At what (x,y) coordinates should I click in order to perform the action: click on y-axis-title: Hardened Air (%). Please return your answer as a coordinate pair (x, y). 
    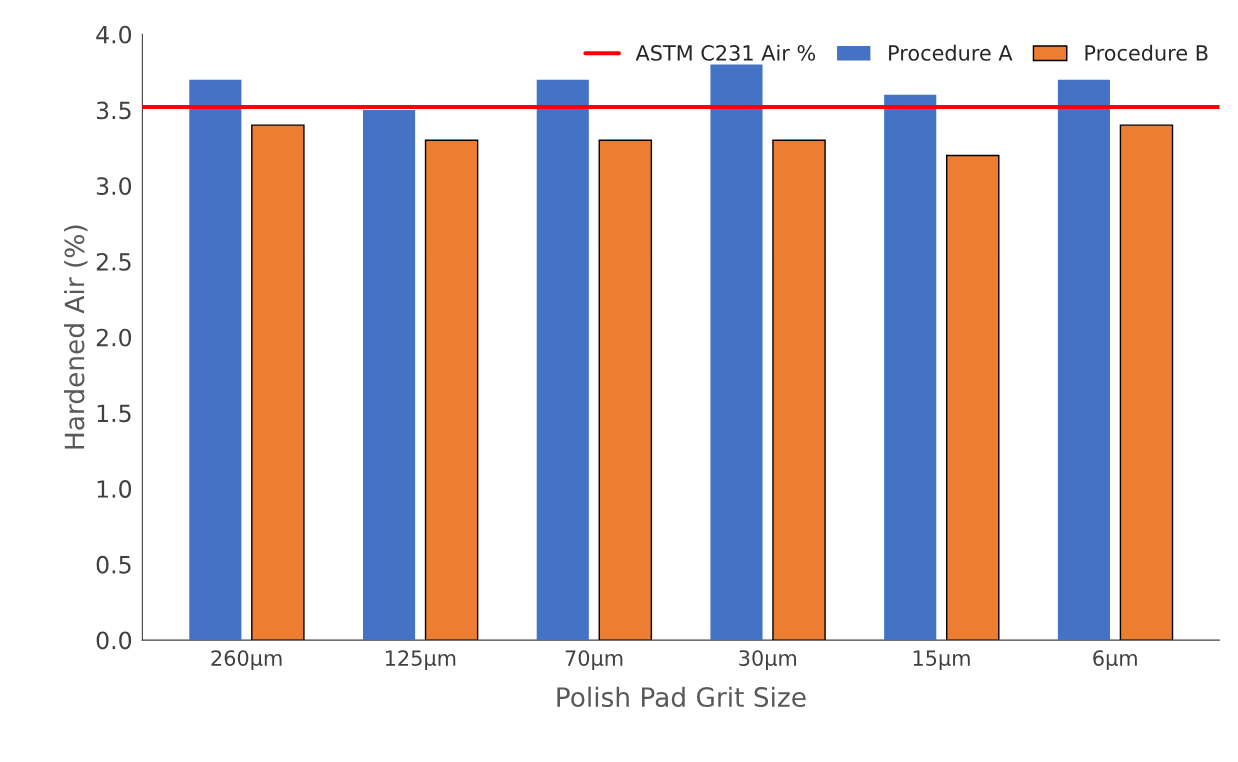
    Looking at the image, I should click on (76, 337).